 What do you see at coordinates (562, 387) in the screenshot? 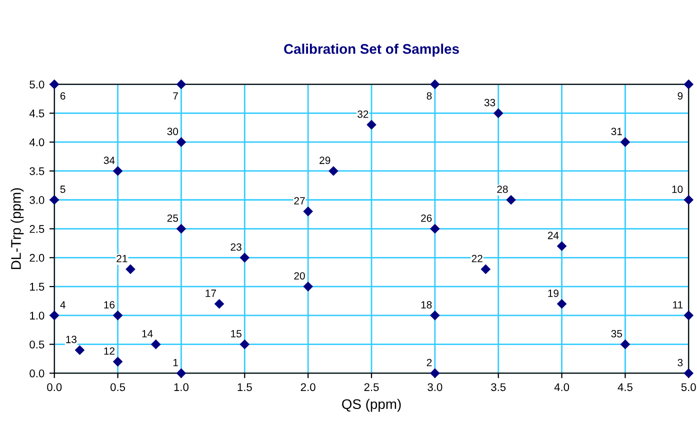
I see `x-tick-label: 4.0` at bounding box center [562, 387].